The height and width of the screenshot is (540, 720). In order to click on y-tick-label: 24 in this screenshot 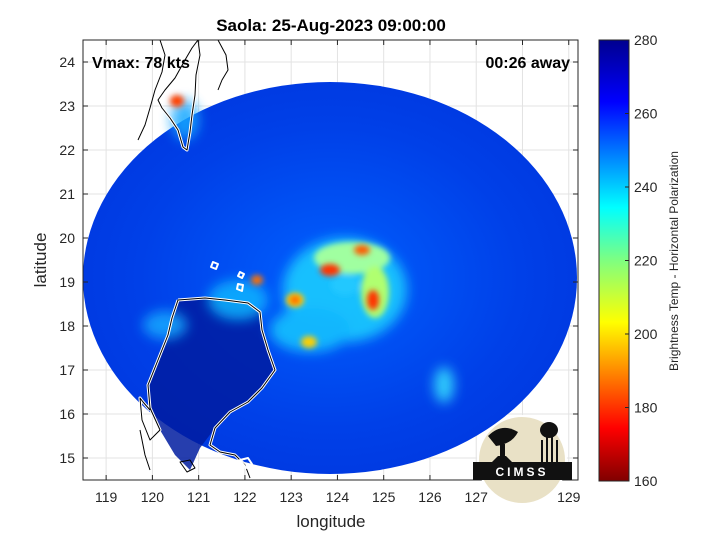, I will do `click(67, 62)`.